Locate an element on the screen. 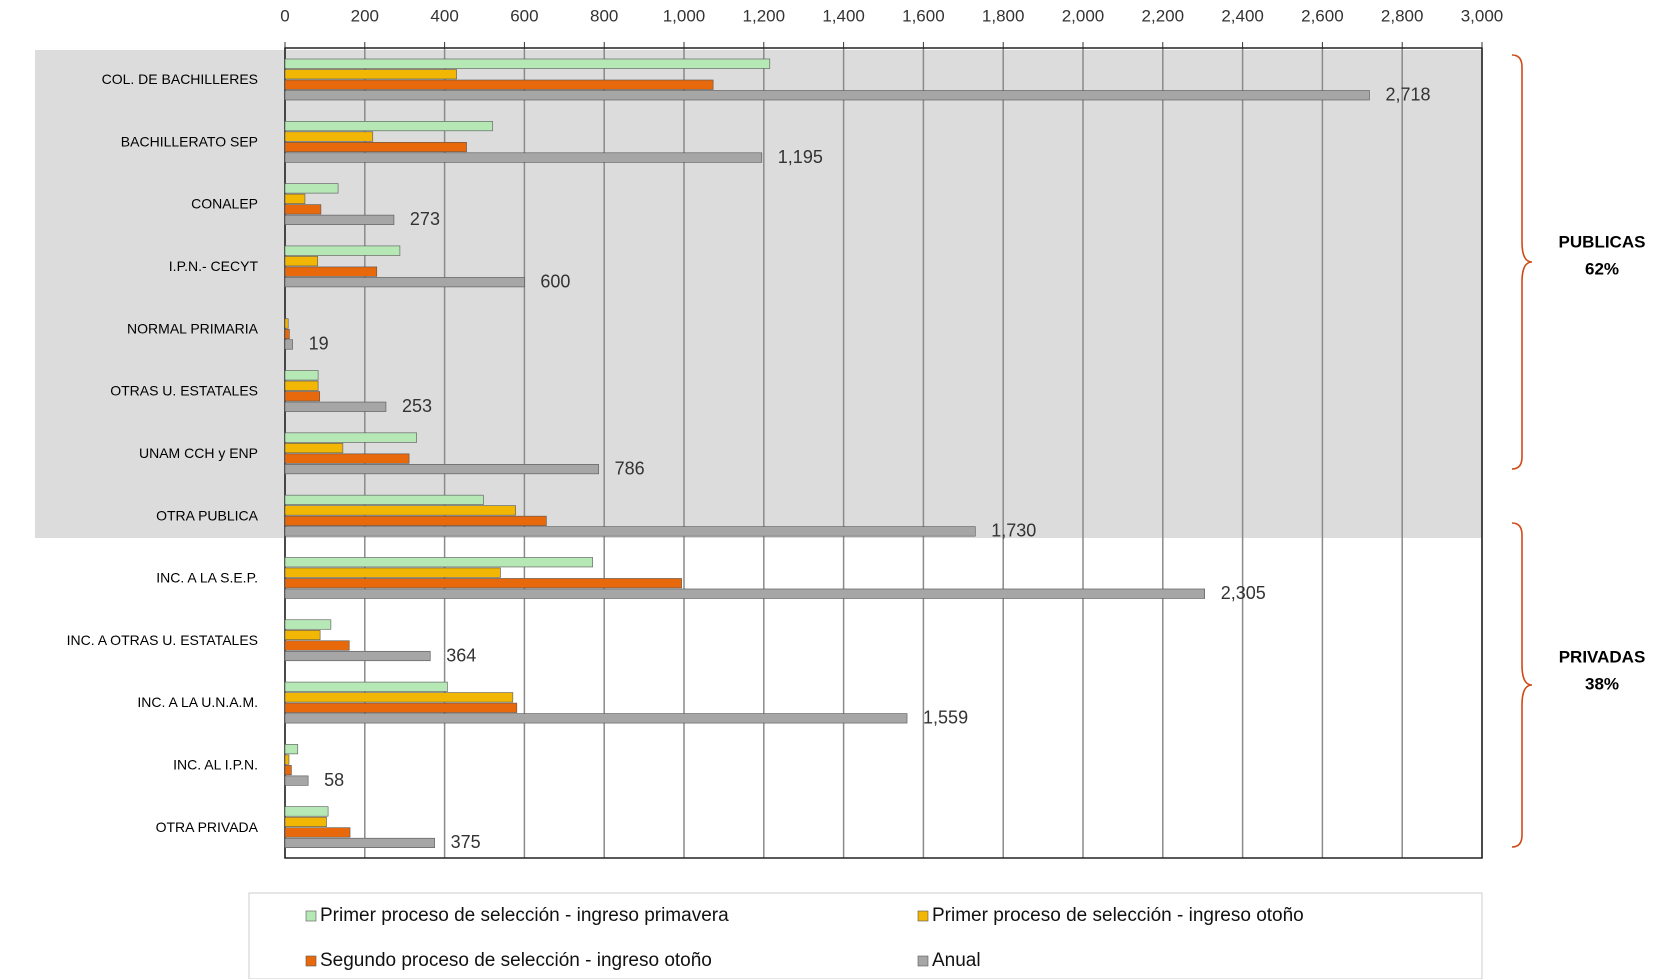  x-tick-label: 2,200 is located at coordinates (1163, 15).